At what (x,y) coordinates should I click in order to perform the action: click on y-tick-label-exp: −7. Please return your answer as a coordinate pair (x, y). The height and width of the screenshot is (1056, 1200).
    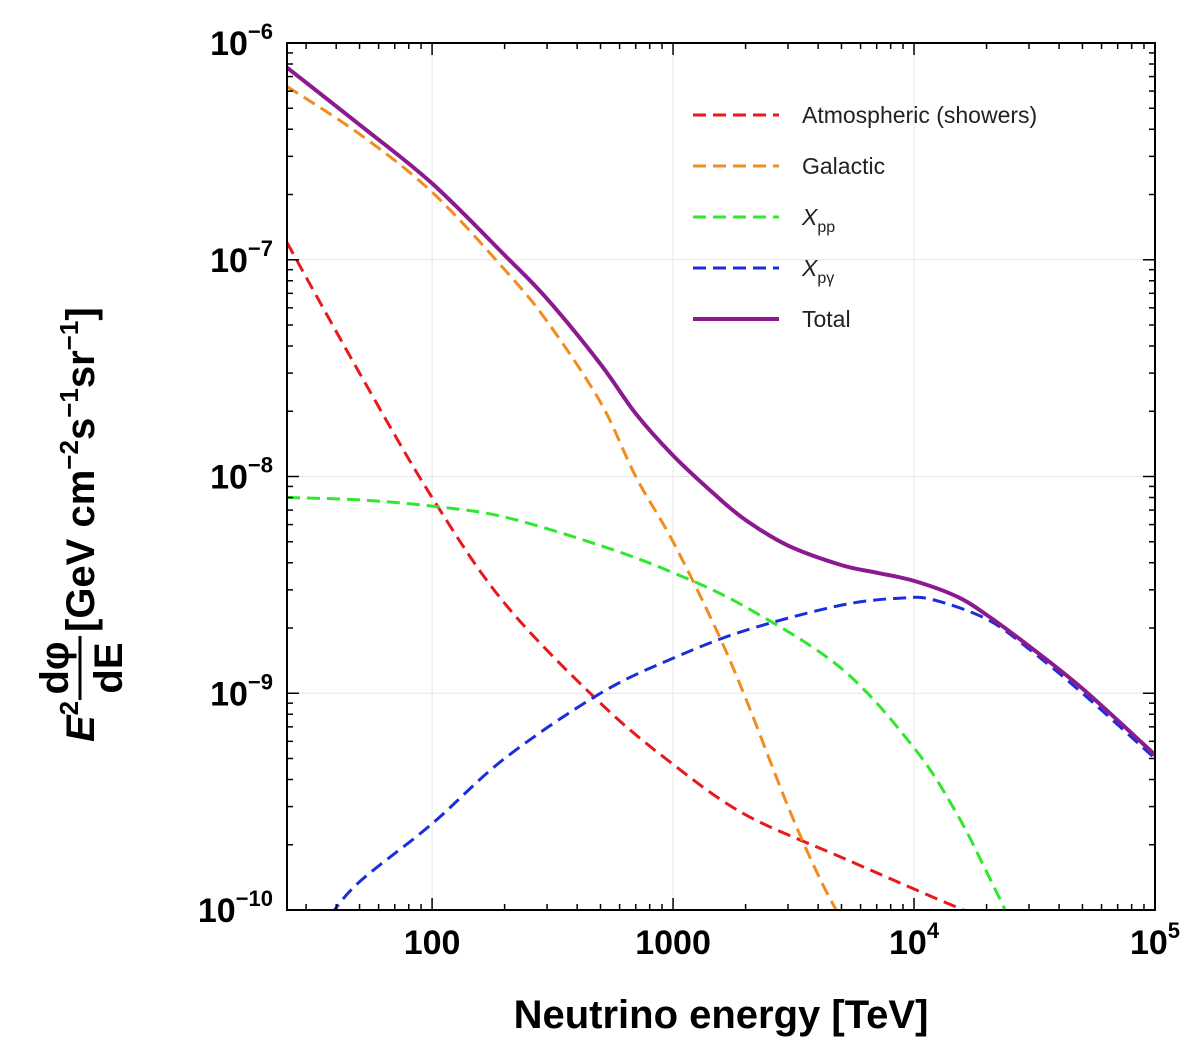
    Looking at the image, I should click on (260, 248).